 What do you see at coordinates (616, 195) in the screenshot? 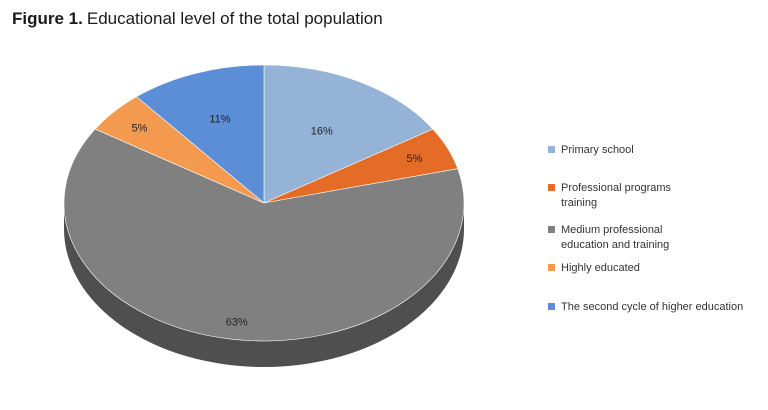
I see `legend-label: Professional programs training` at bounding box center [616, 195].